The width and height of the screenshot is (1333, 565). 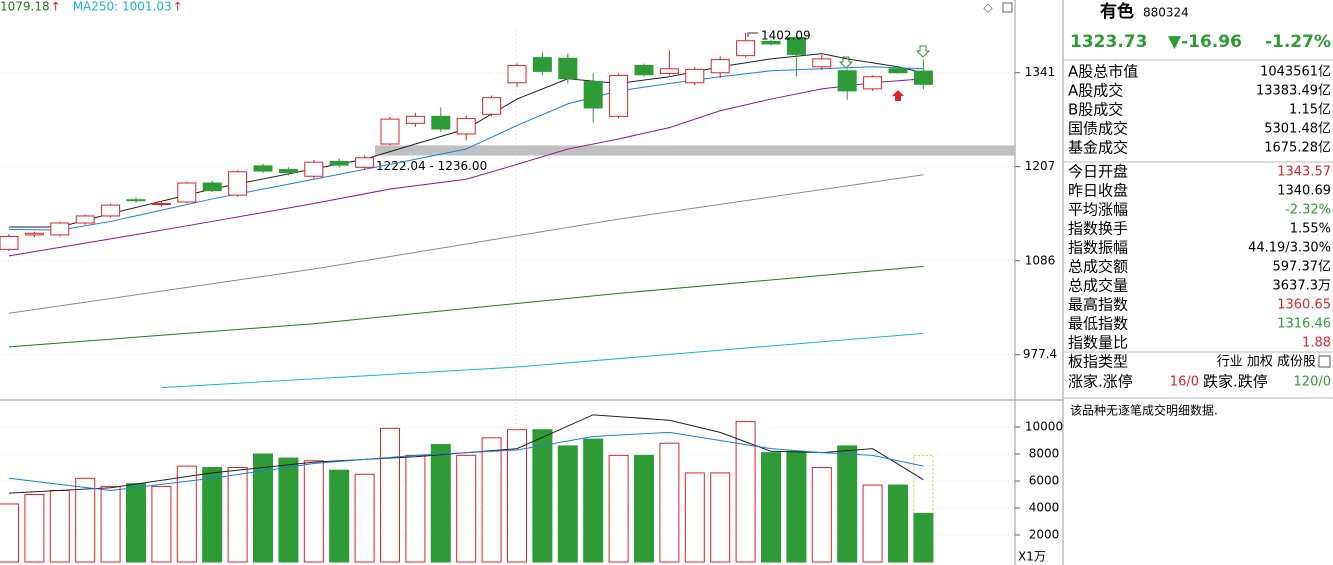 What do you see at coordinates (25, 7) in the screenshot?
I see `indicator: 1079.18` at bounding box center [25, 7].